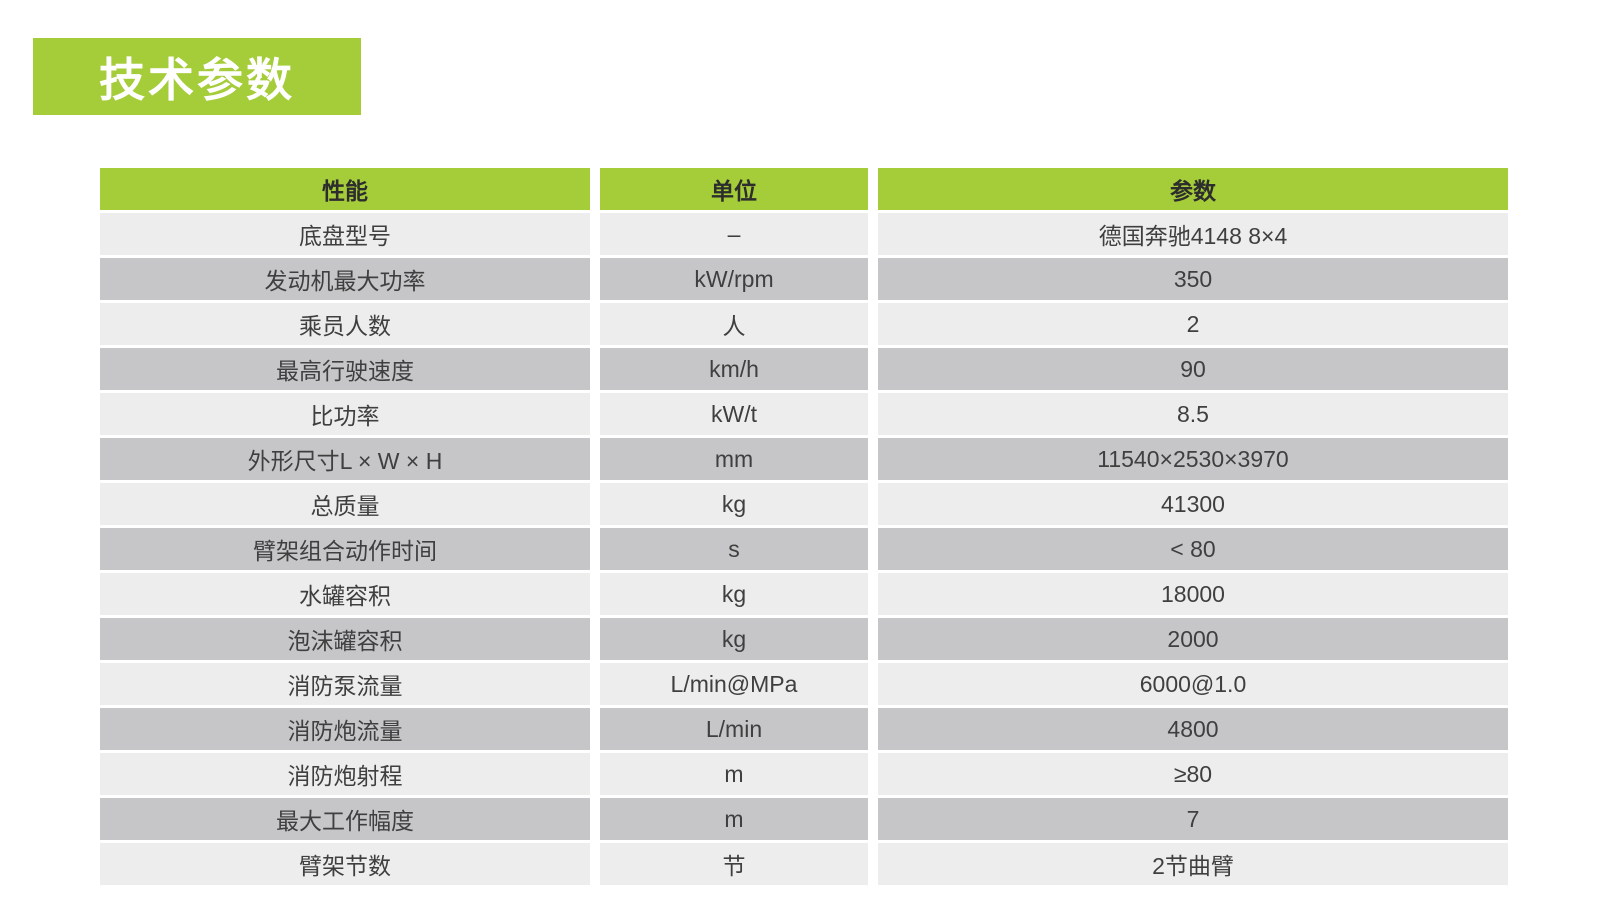 The image size is (1600, 921). Describe the element at coordinates (345, 279) in the screenshot. I see `row-label: 发动机最大功率` at that location.